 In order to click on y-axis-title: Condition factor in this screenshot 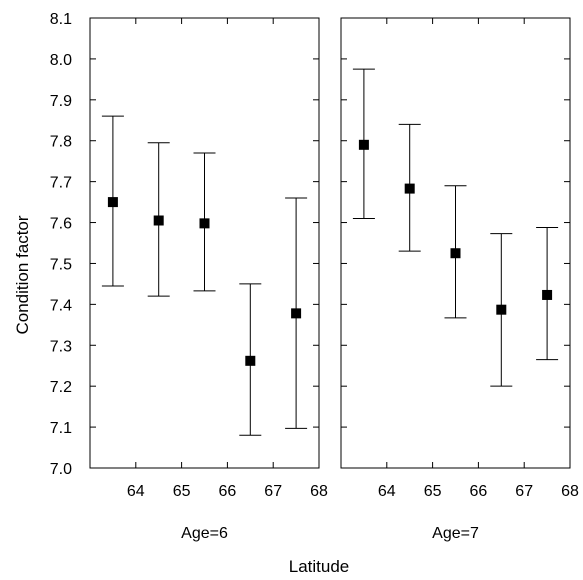, I will do `click(22, 274)`.